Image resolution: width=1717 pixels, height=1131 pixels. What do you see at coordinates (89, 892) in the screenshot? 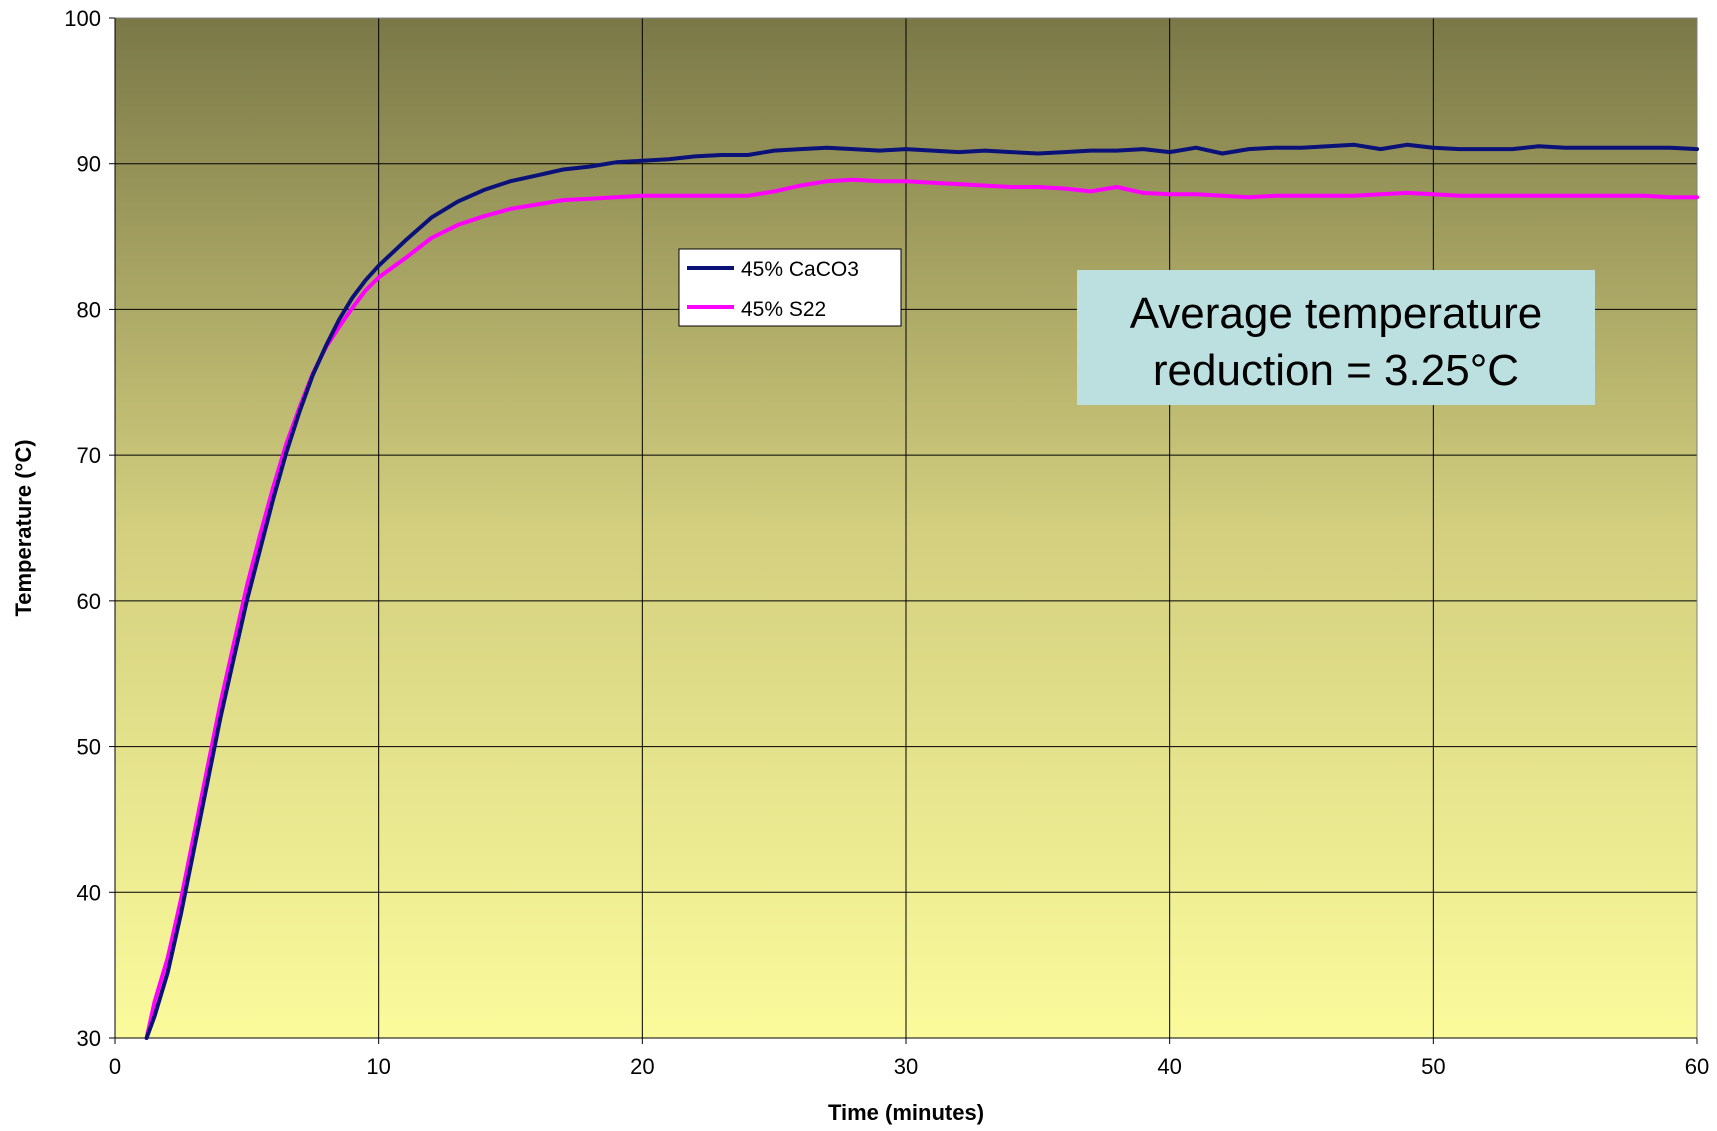
I see `y-tick-label: 40` at bounding box center [89, 892].